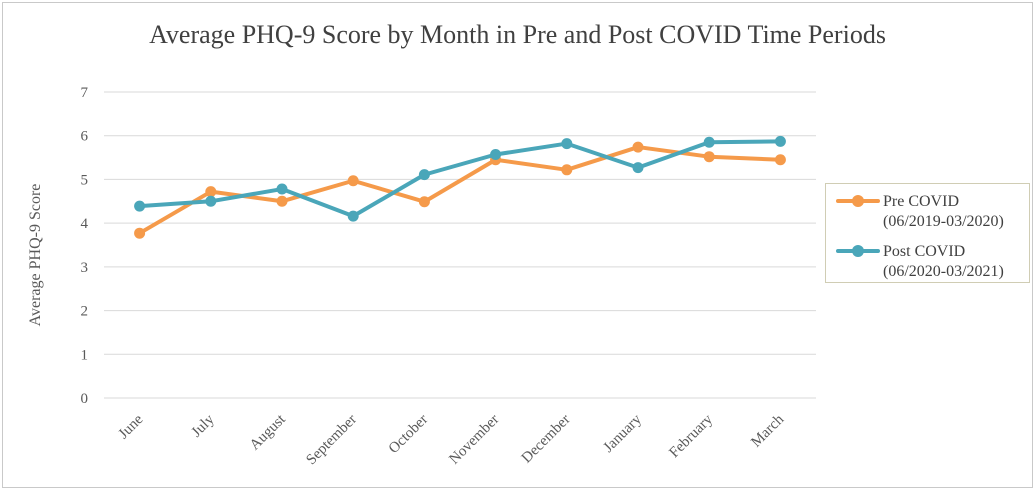  I want to click on x-tick-label: December, so click(546, 439).